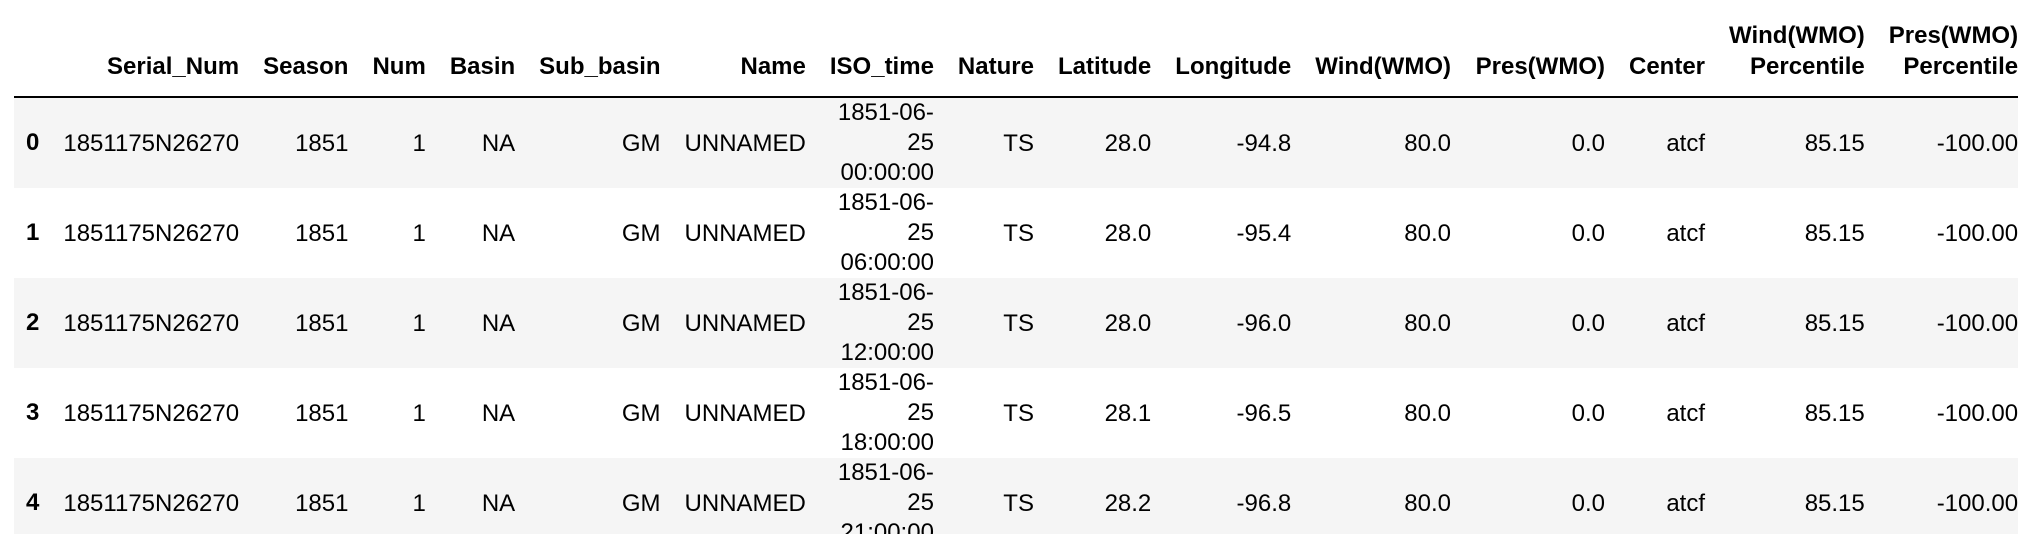 The height and width of the screenshot is (534, 2018). Describe the element at coordinates (33, 502) in the screenshot. I see `row-index: 4` at that location.